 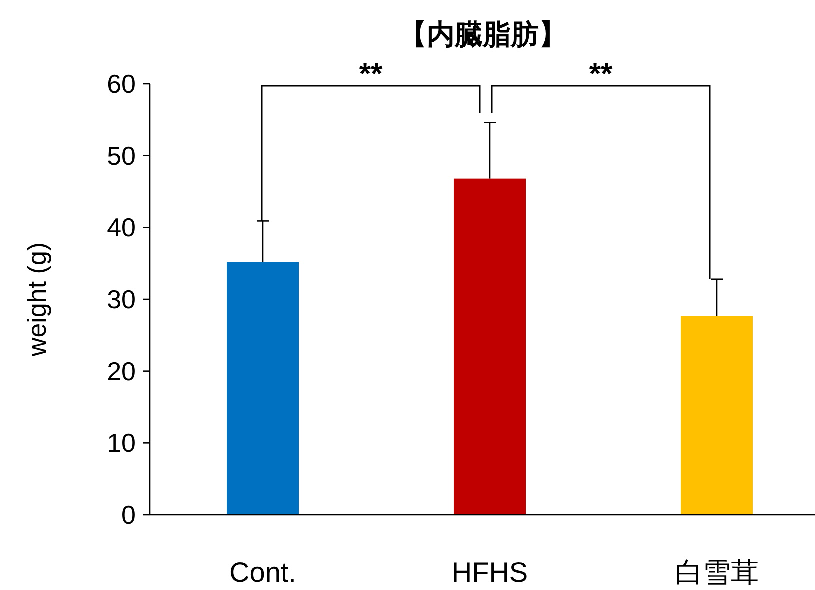 I want to click on chart-title: 【内臓脂肪】, so click(x=483, y=34).